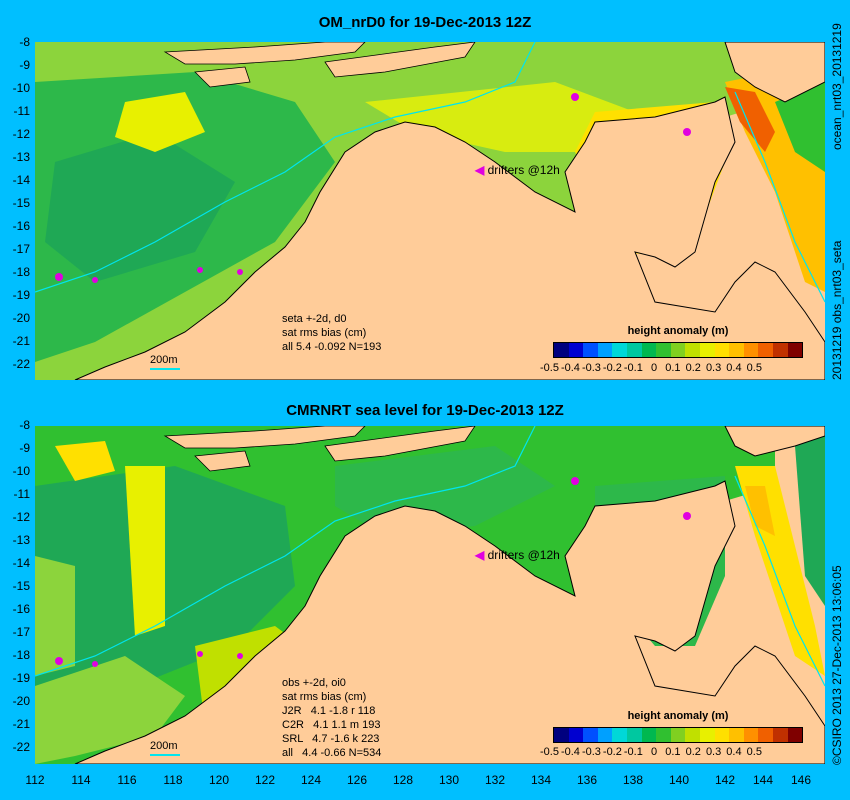 The height and width of the screenshot is (800, 850). I want to click on panel2-side-label: ©CSIRO 2013 27-Dec-2013 13:06:05, so click(837, 665).